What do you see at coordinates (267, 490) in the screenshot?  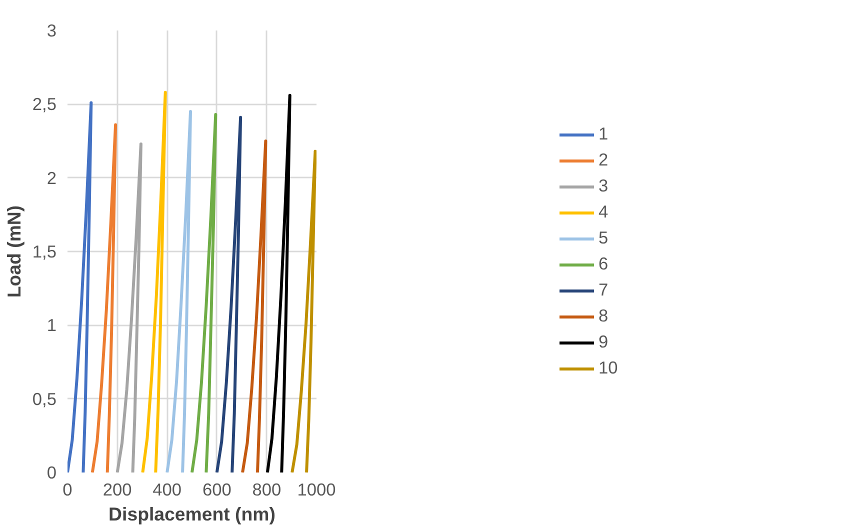 I see `x-tick-label: 800` at bounding box center [267, 490].